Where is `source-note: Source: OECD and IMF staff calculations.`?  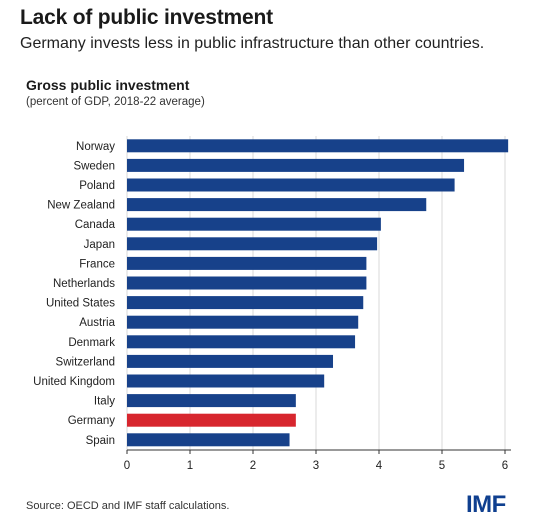
source-note: Source: OECD and IMF staff calculations. is located at coordinates (128, 506).